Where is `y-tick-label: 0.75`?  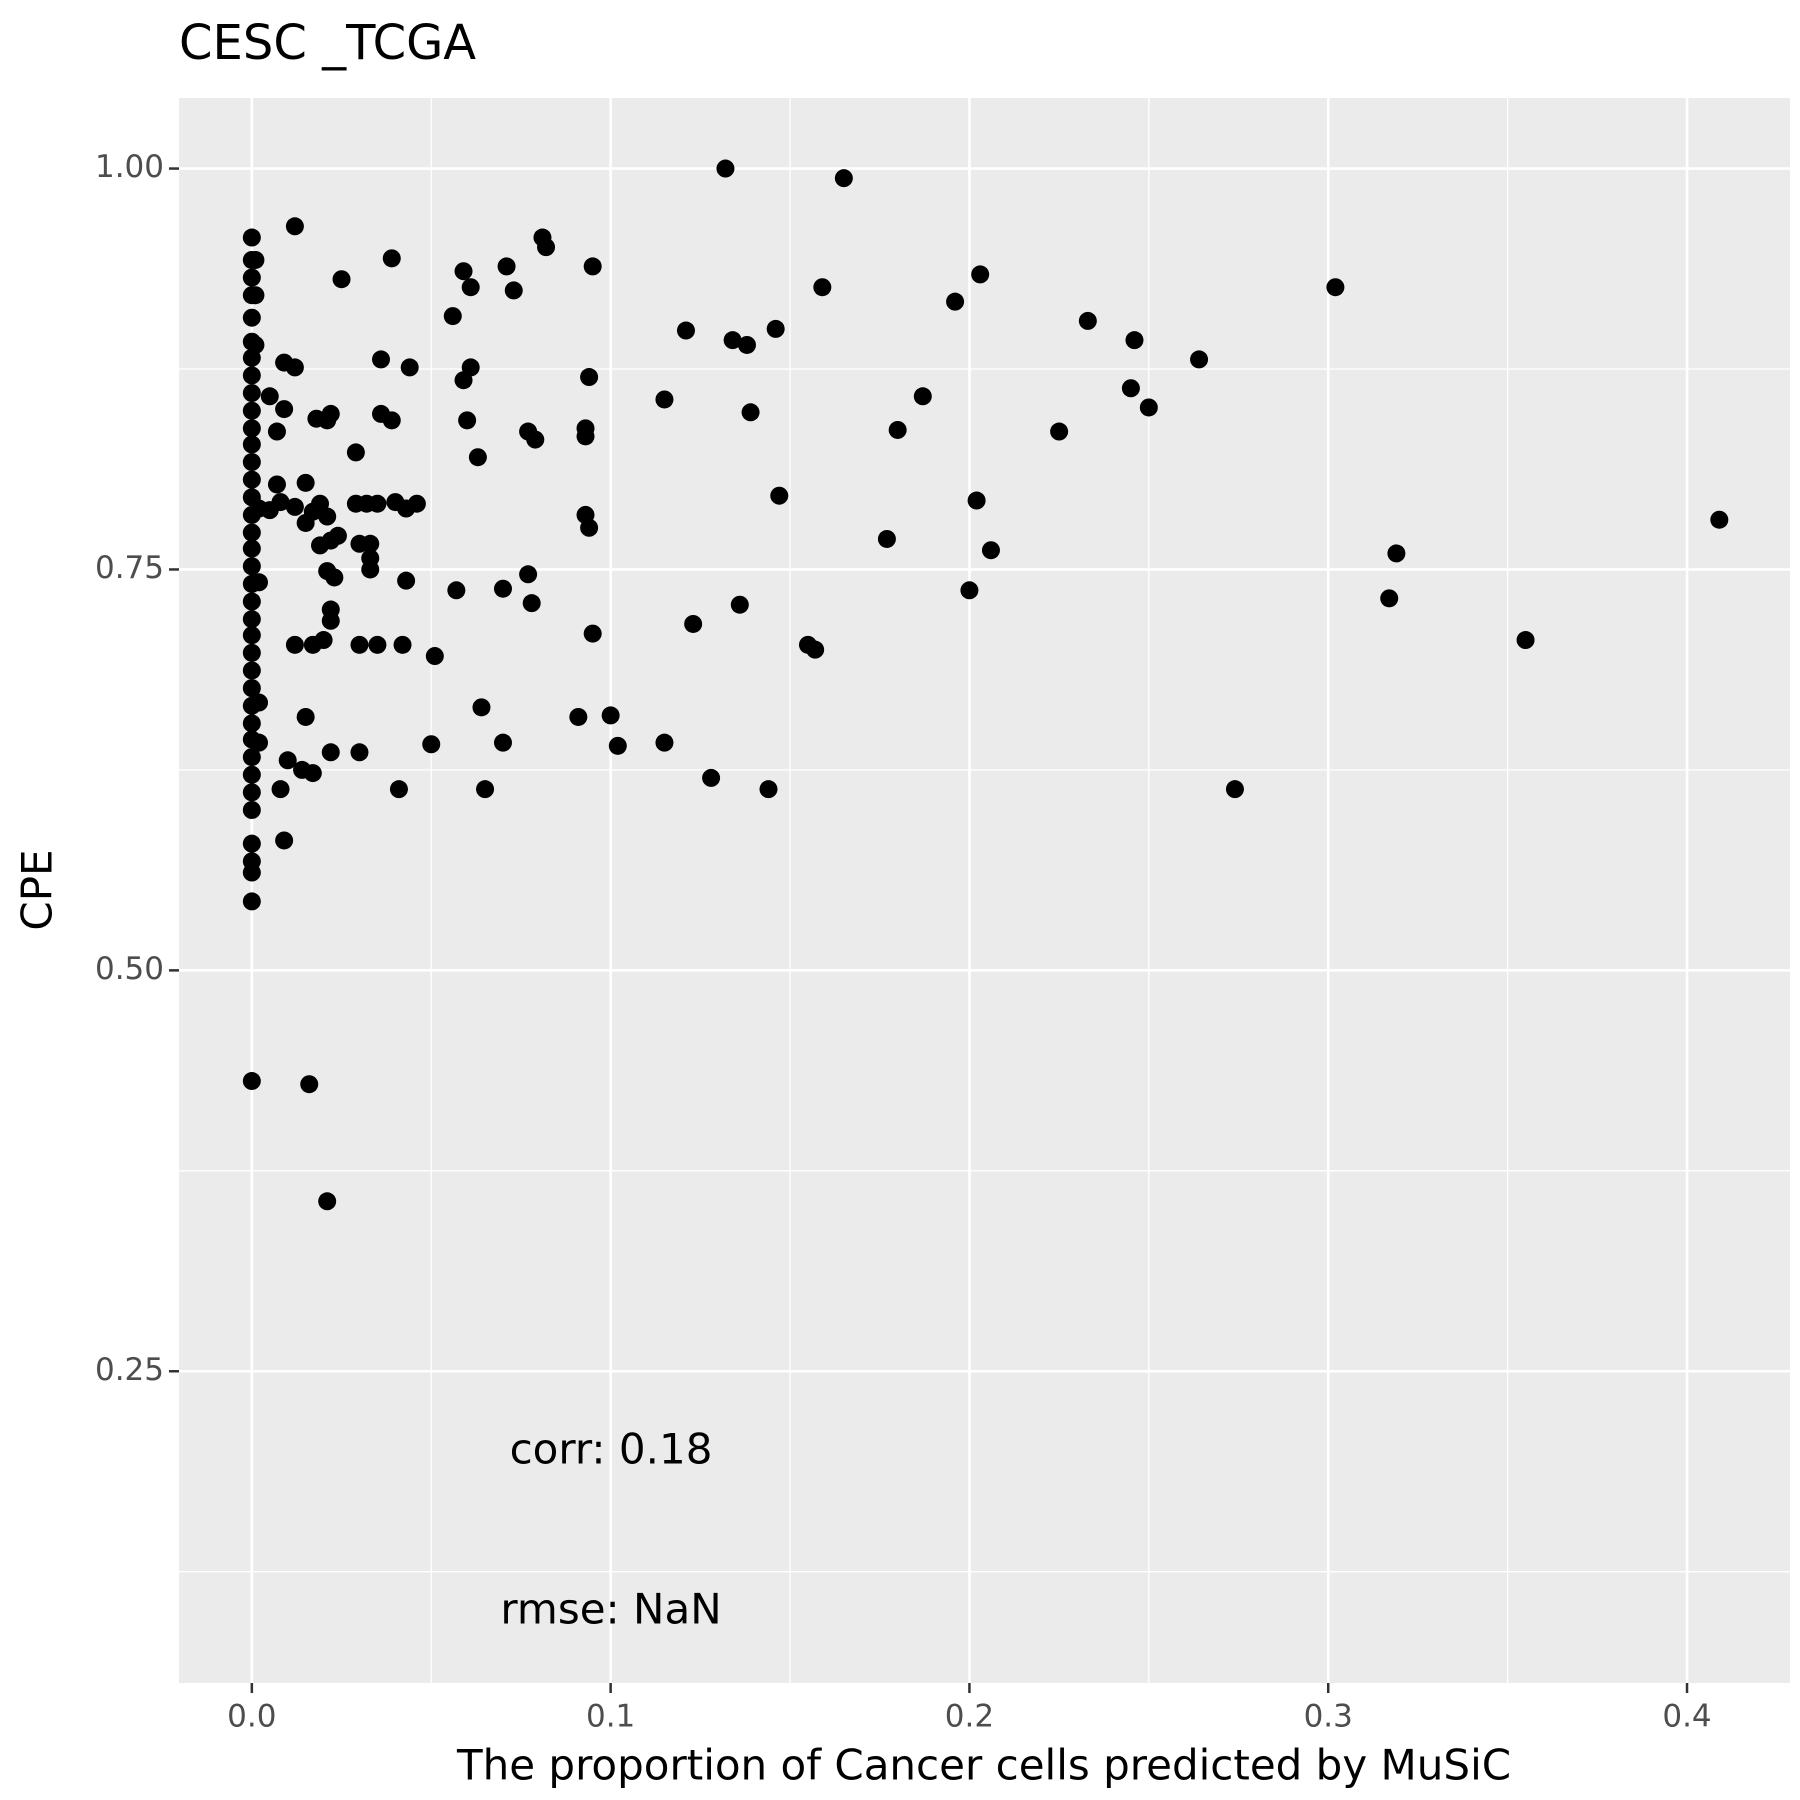 y-tick-label: 0.75 is located at coordinates (129, 568).